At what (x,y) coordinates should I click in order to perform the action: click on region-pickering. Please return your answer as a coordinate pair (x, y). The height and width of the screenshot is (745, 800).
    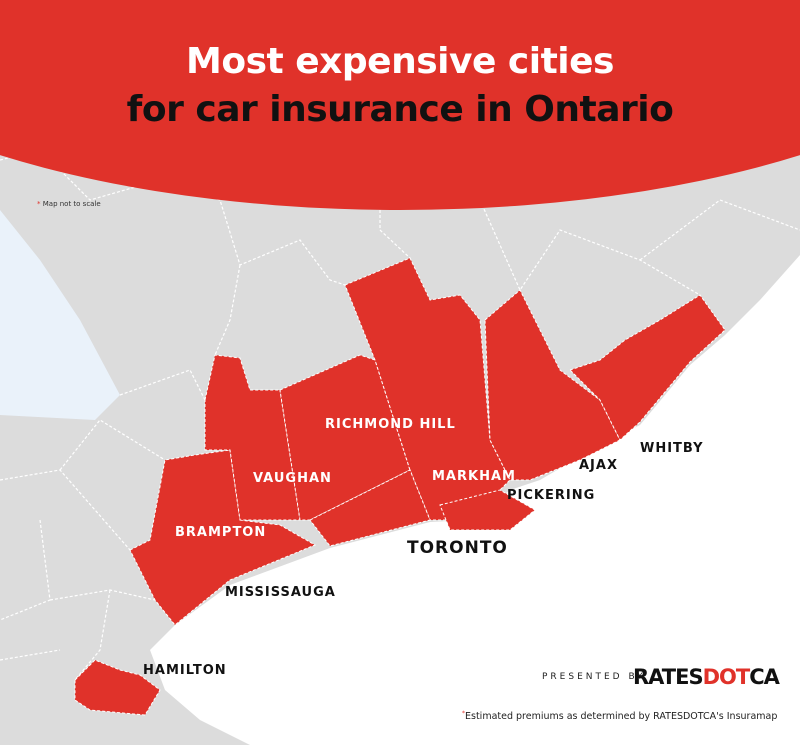
    Looking at the image, I should click on (552, 385).